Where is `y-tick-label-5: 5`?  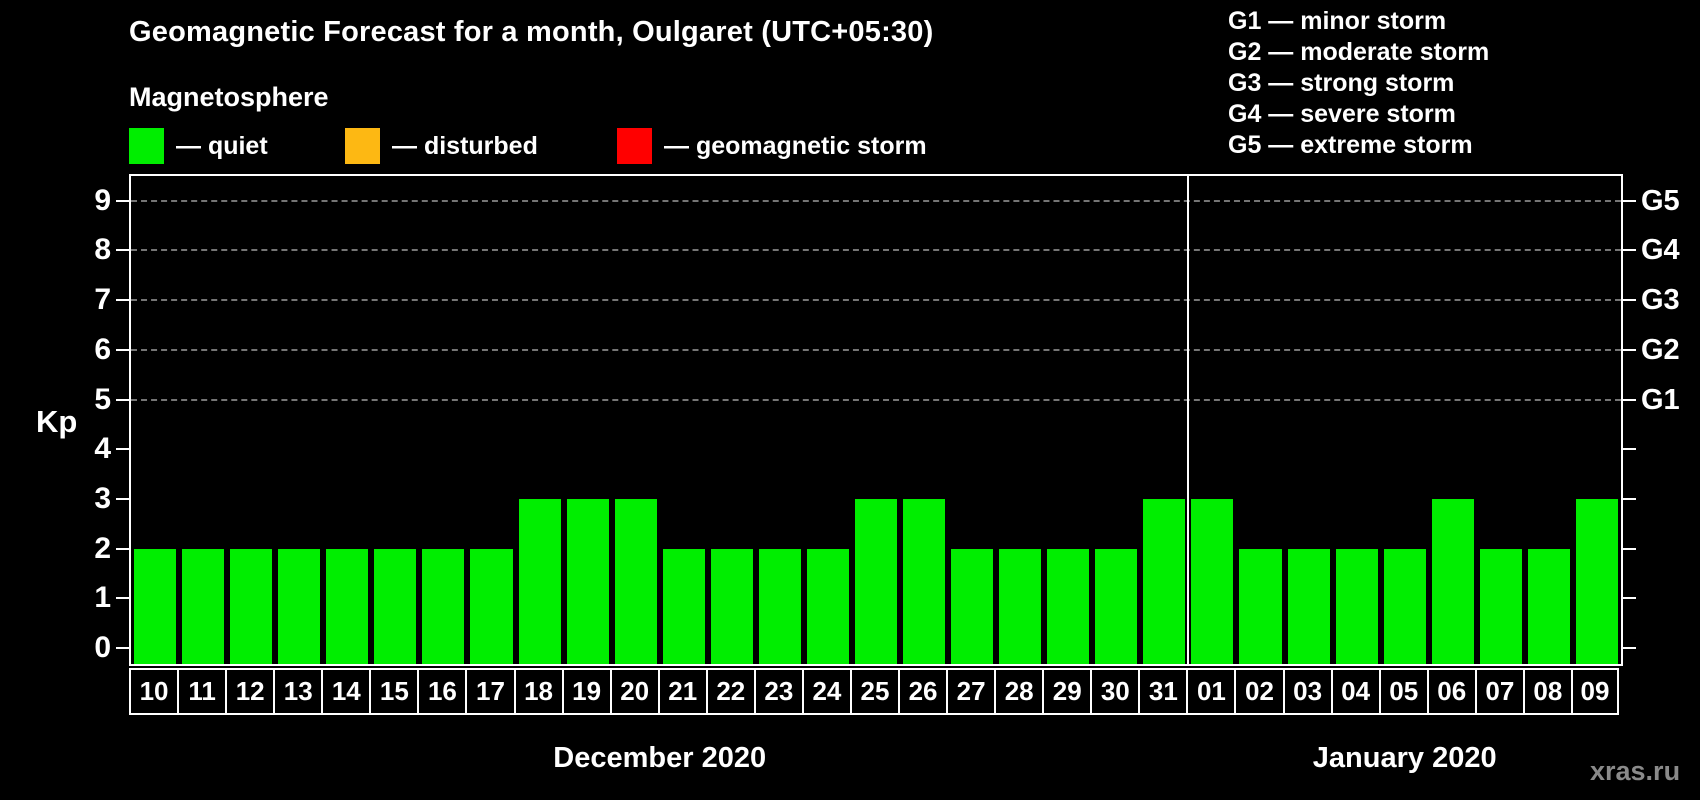
y-tick-label-5: 5 is located at coordinates (102, 399).